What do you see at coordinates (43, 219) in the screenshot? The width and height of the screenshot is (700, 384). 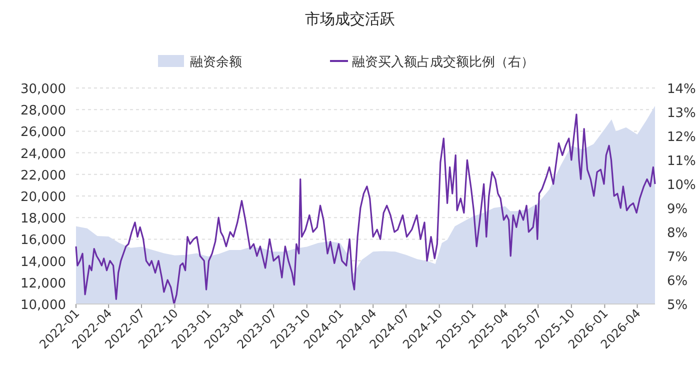 I see `y-tick-label: 18,000` at bounding box center [43, 219].